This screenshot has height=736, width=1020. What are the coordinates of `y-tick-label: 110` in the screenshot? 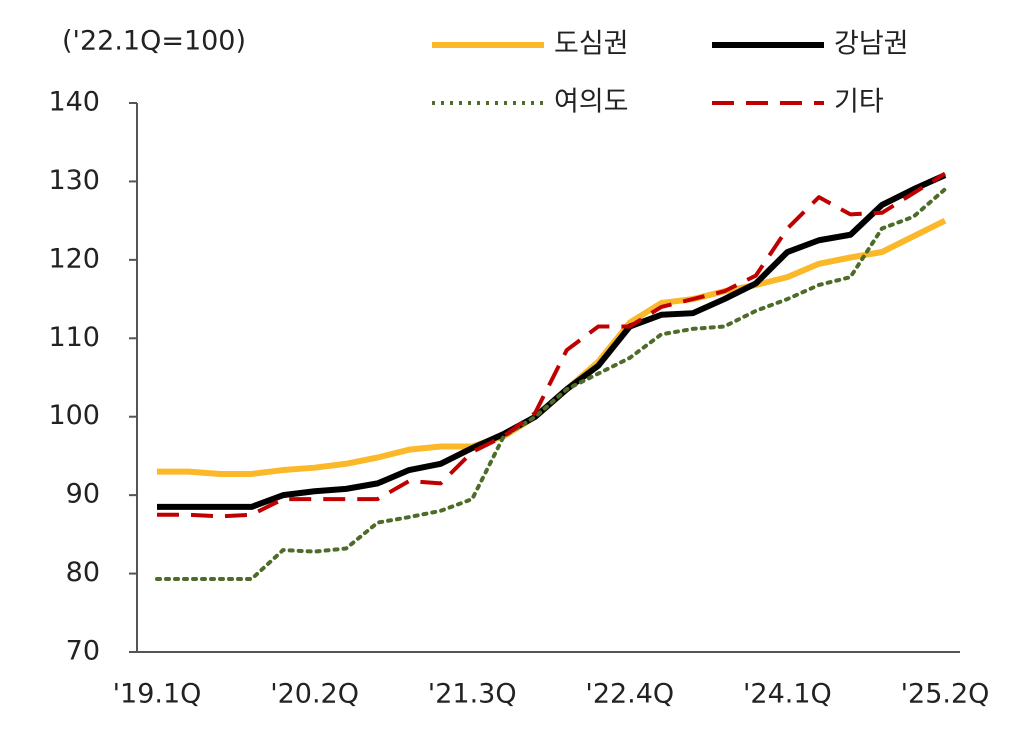 It's located at (74, 337).